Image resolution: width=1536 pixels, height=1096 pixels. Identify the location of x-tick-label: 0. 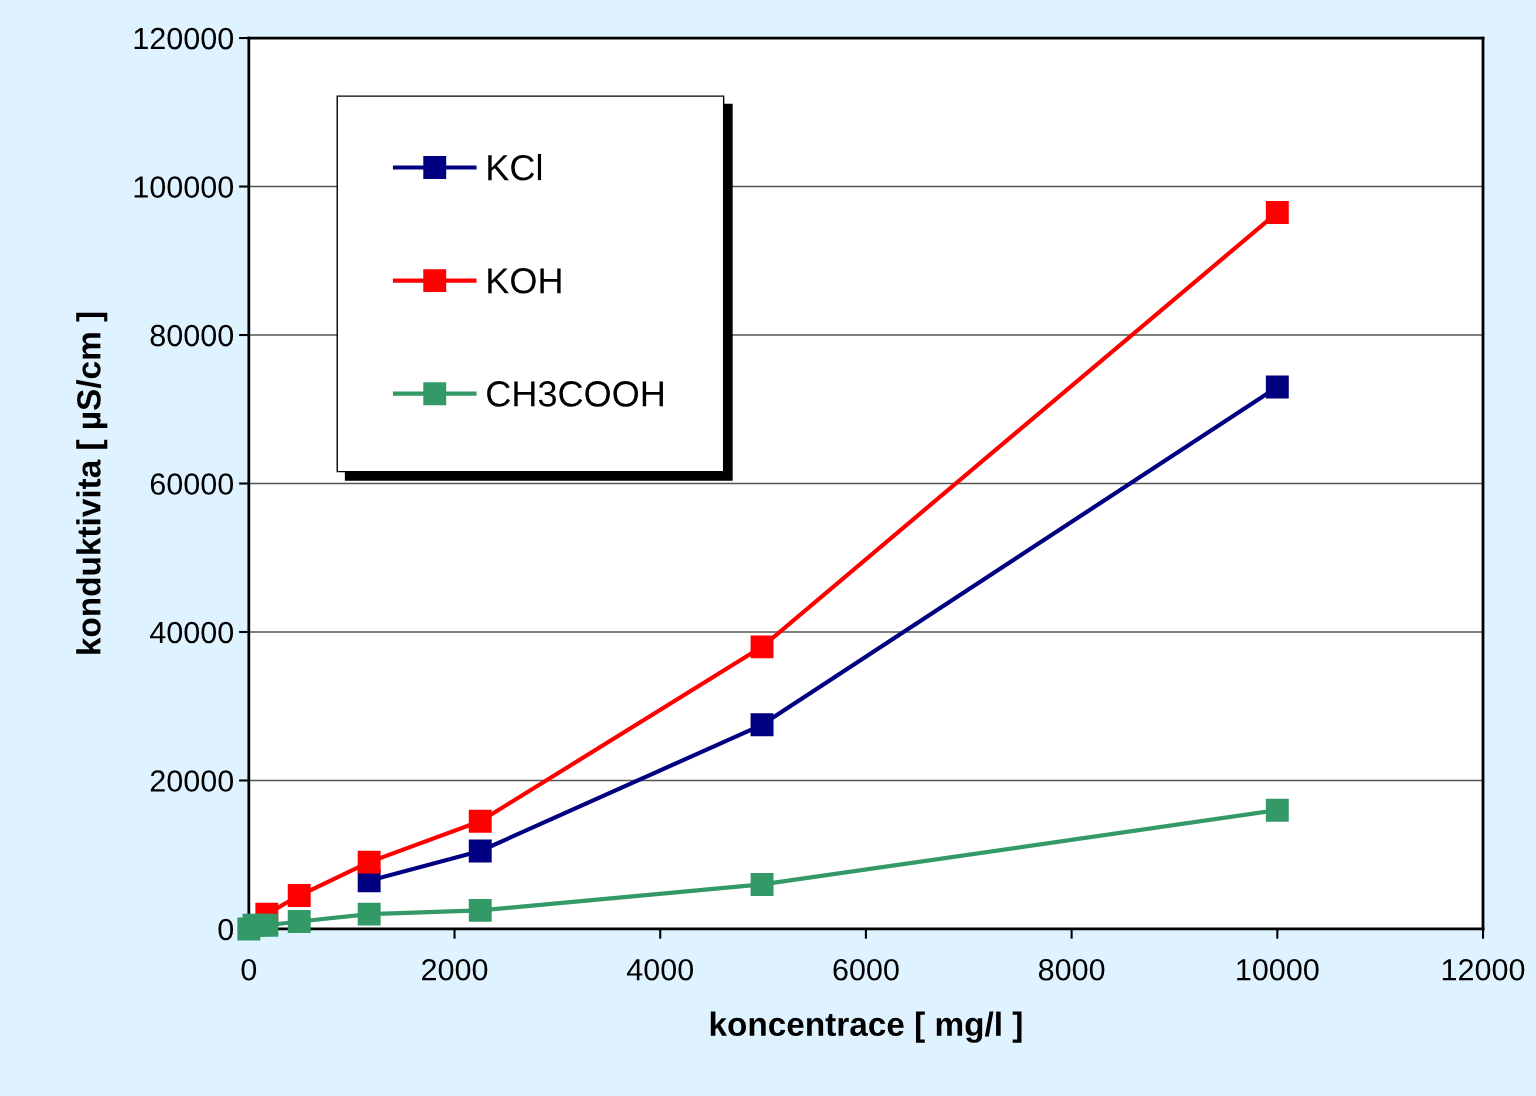
(249, 969).